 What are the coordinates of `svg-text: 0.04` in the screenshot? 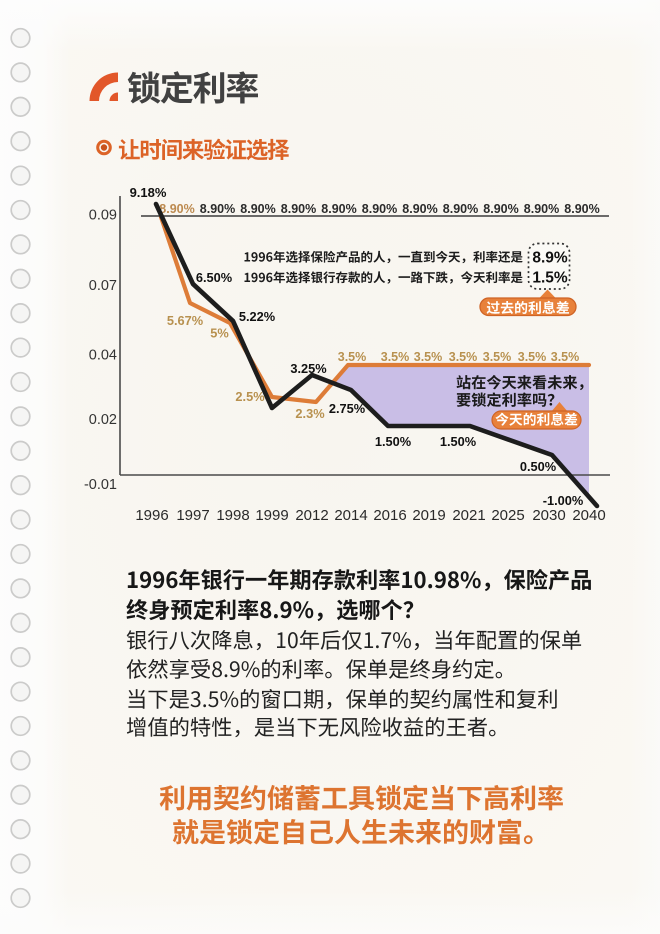 It's located at (103, 356).